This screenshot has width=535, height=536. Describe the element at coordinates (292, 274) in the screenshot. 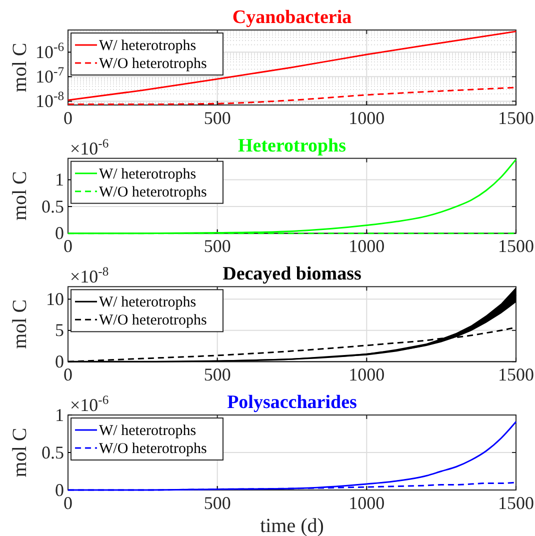

I see `chart-title: Decayed biomass` at that location.